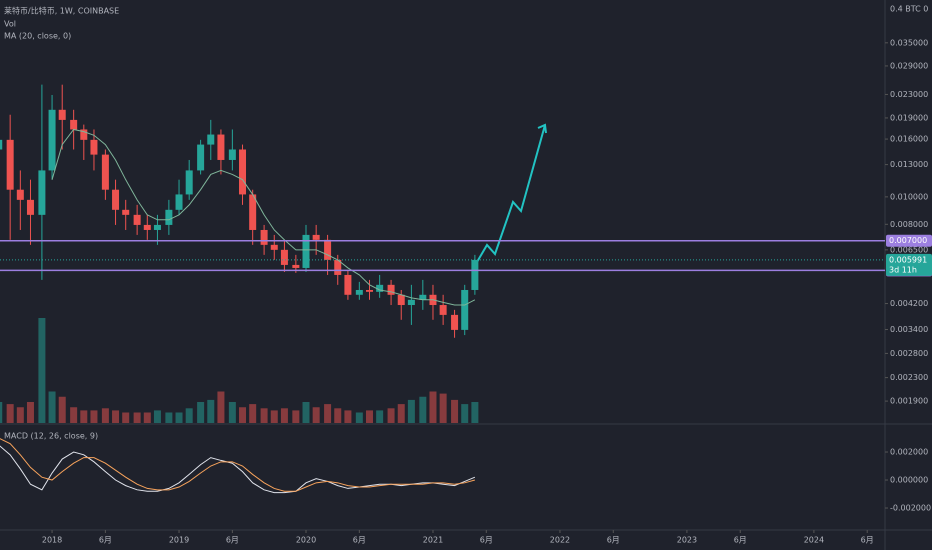  Describe the element at coordinates (909, 377) in the screenshot. I see `y-tick-label: 0.002300` at that location.